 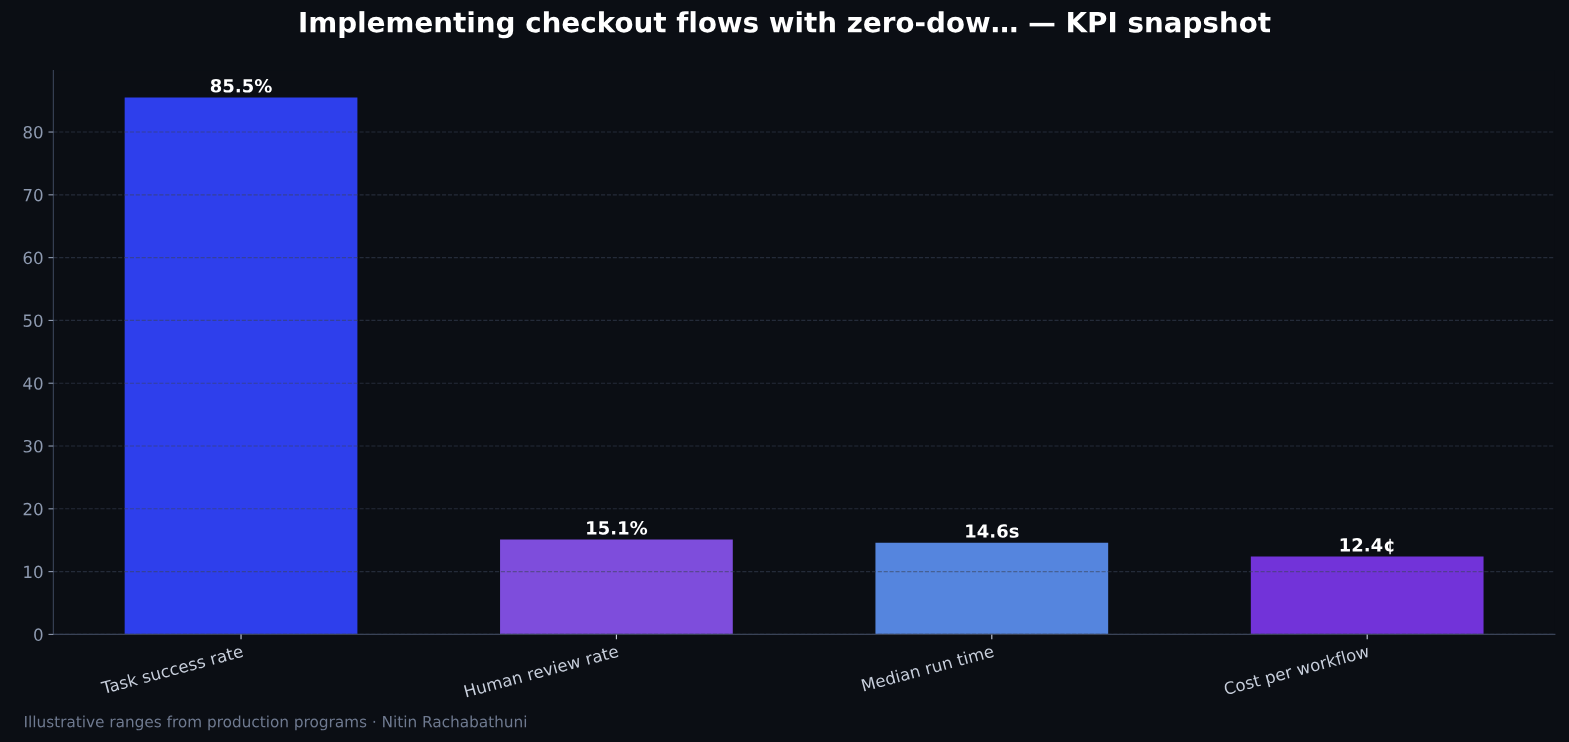 I want to click on y-tick-label: 0, so click(x=38, y=634).